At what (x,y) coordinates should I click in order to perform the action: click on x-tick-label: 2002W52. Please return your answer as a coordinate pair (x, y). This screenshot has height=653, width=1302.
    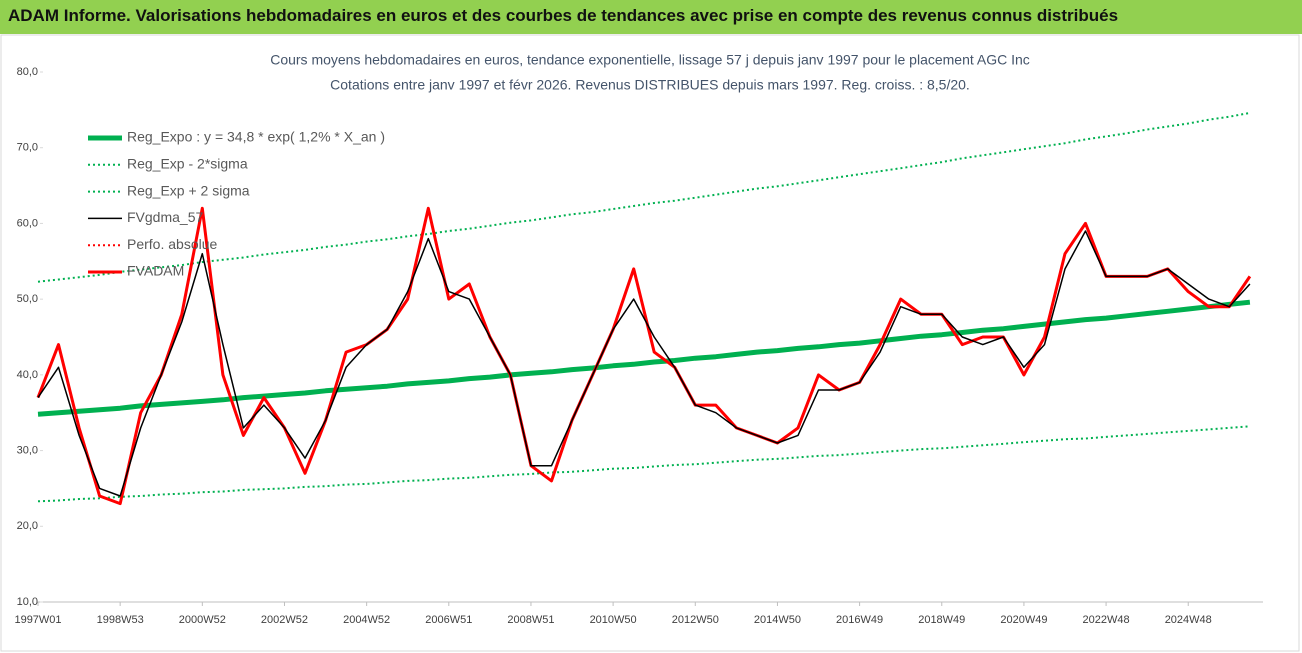
    Looking at the image, I should click on (284, 620).